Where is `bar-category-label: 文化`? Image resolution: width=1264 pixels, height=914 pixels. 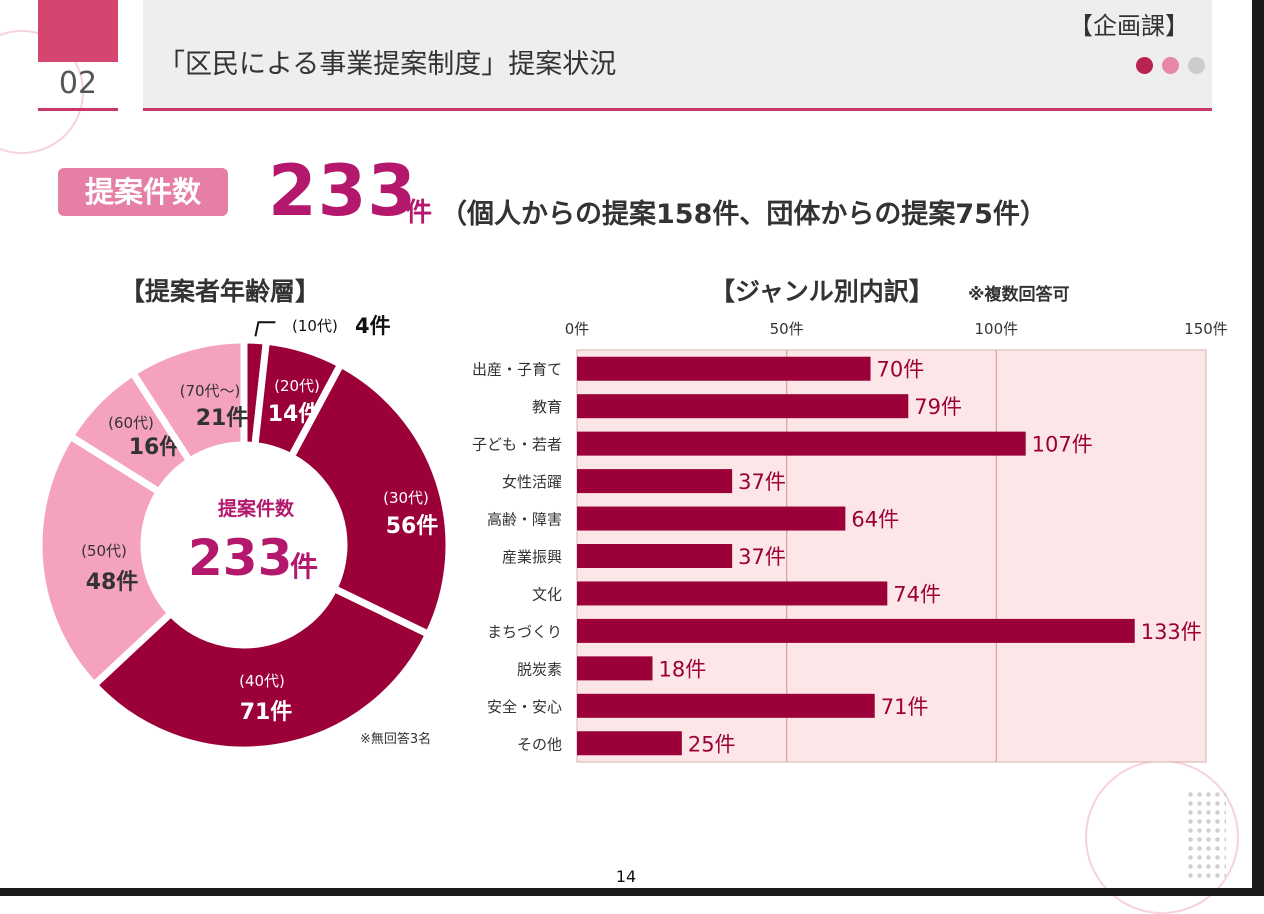 bar-category-label: 文化 is located at coordinates (547, 594).